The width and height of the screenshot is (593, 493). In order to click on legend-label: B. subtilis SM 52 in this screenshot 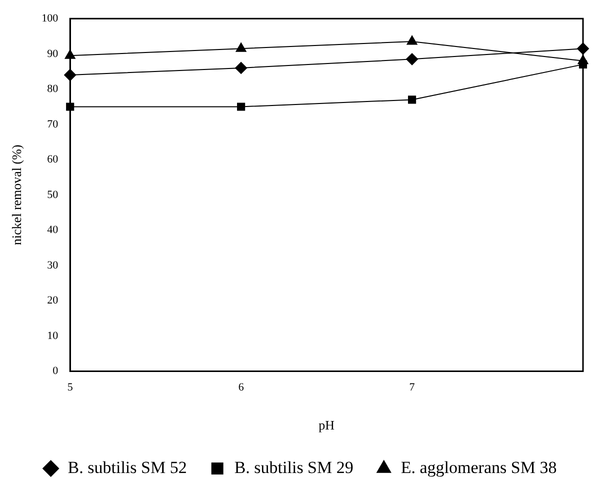, I will do `click(127, 467)`.